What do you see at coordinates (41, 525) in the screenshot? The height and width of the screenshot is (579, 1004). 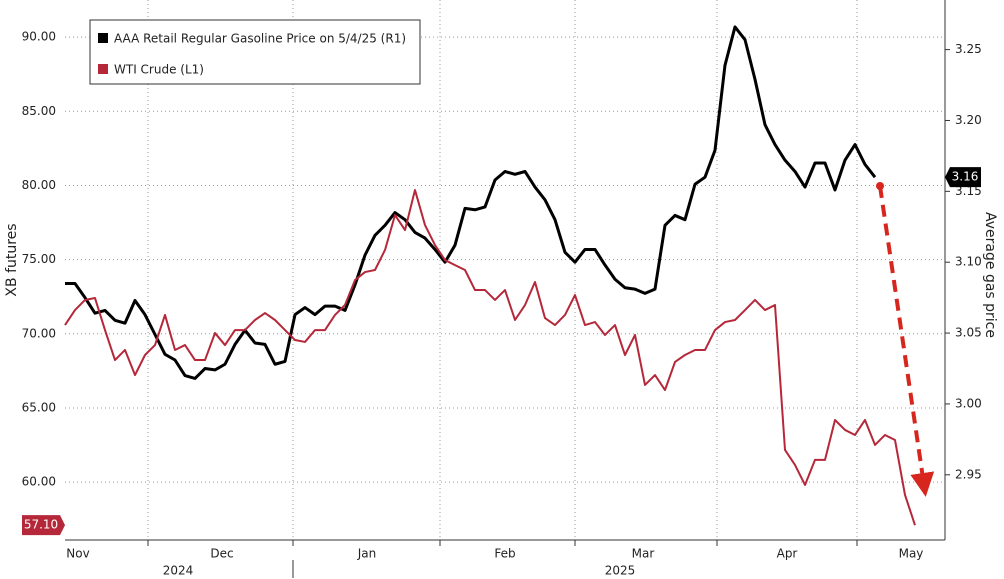 I see `last-value-label: 57.10` at bounding box center [41, 525].